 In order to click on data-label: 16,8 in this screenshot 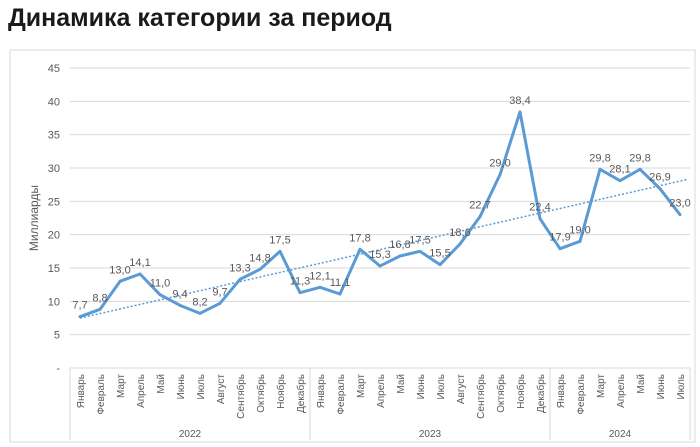, I will do `click(399, 245)`.